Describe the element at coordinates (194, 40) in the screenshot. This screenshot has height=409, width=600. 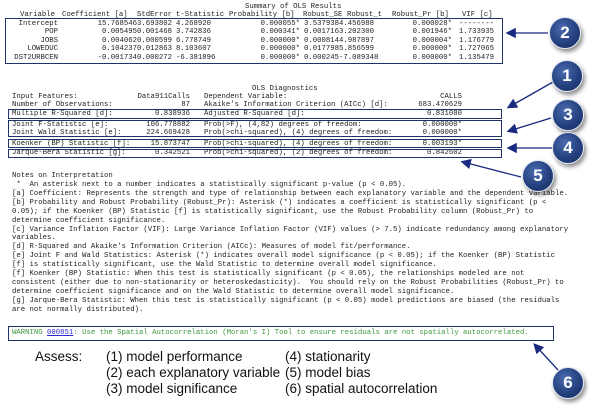
I see `cell-t: 6.778749` at that location.